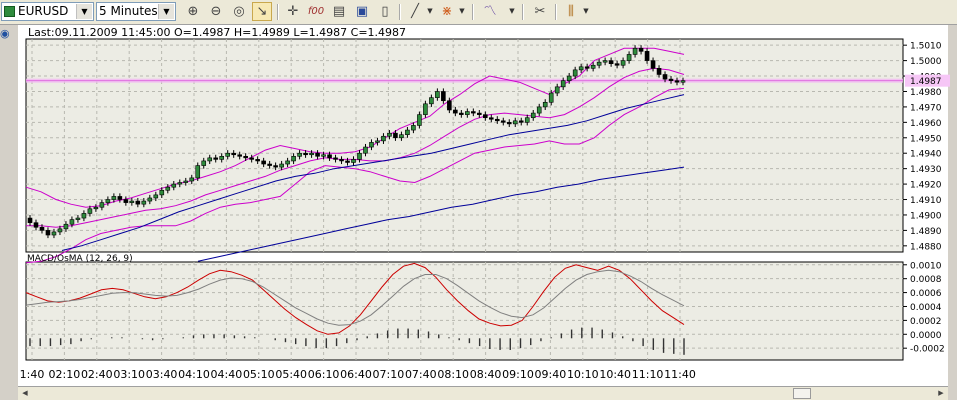 Image resolution: width=957 pixels, height=400 pixels. I want to click on crosshair-icon: ✛, so click(293, 11).